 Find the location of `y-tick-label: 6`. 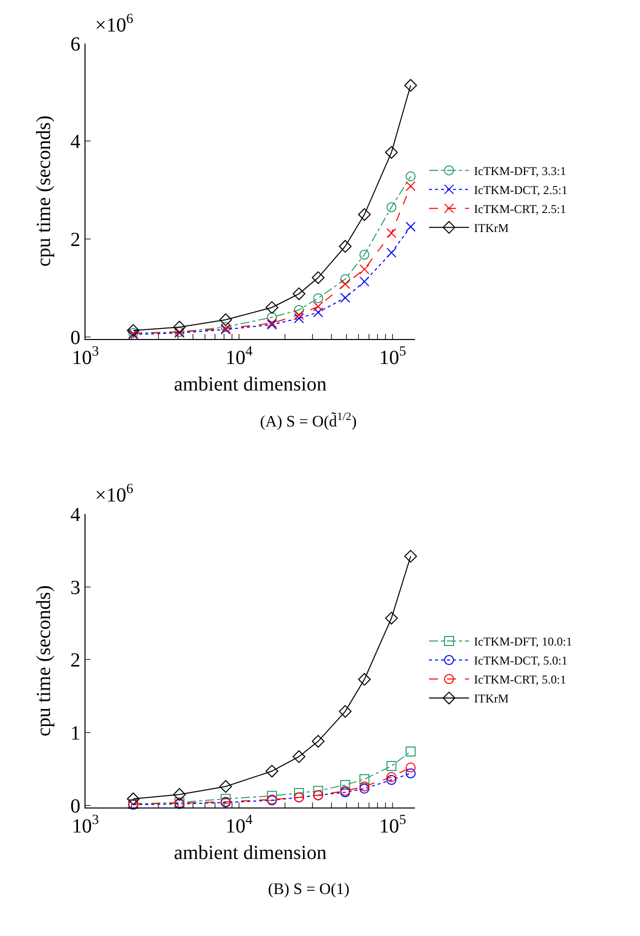

y-tick-label: 6 is located at coordinates (75, 44).